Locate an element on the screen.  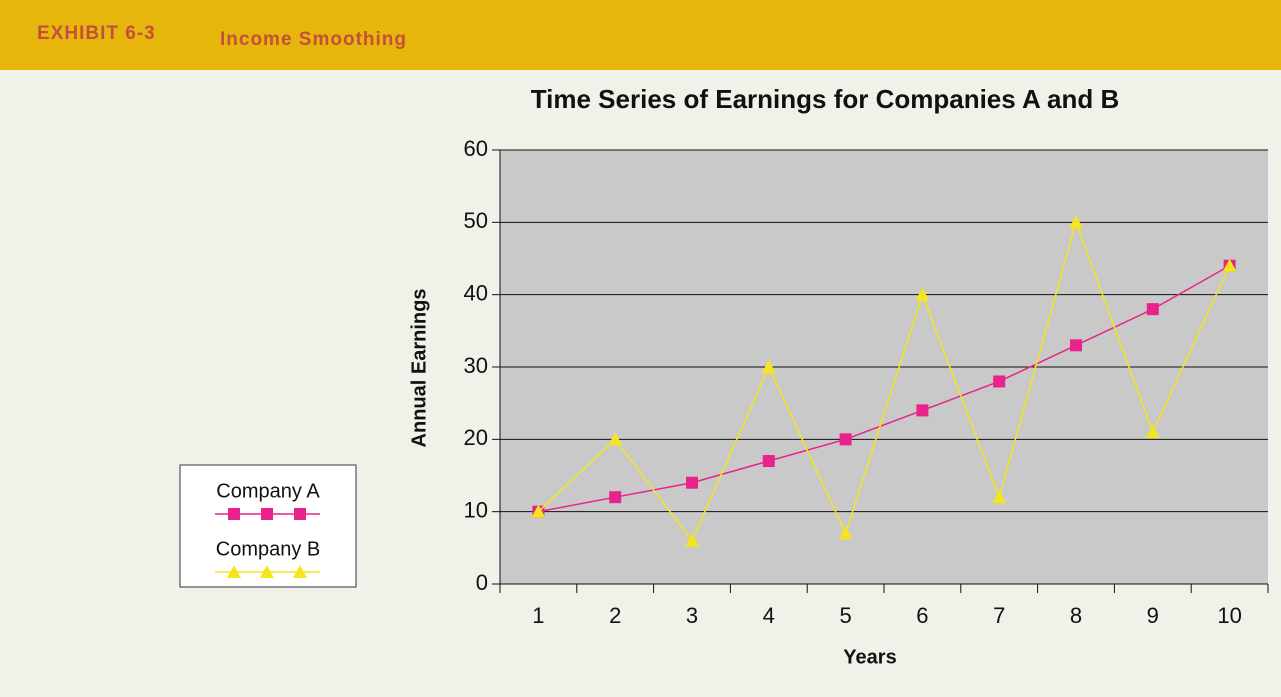
exhibit-title: Income Smoothing is located at coordinates (313, 39).